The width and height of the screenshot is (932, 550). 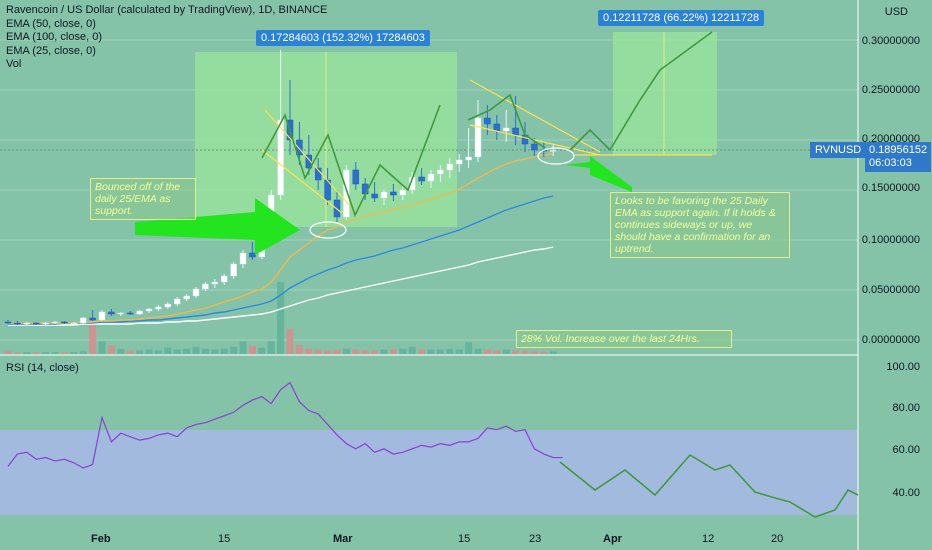 I want to click on rsi-line, so click(x=285, y=425).